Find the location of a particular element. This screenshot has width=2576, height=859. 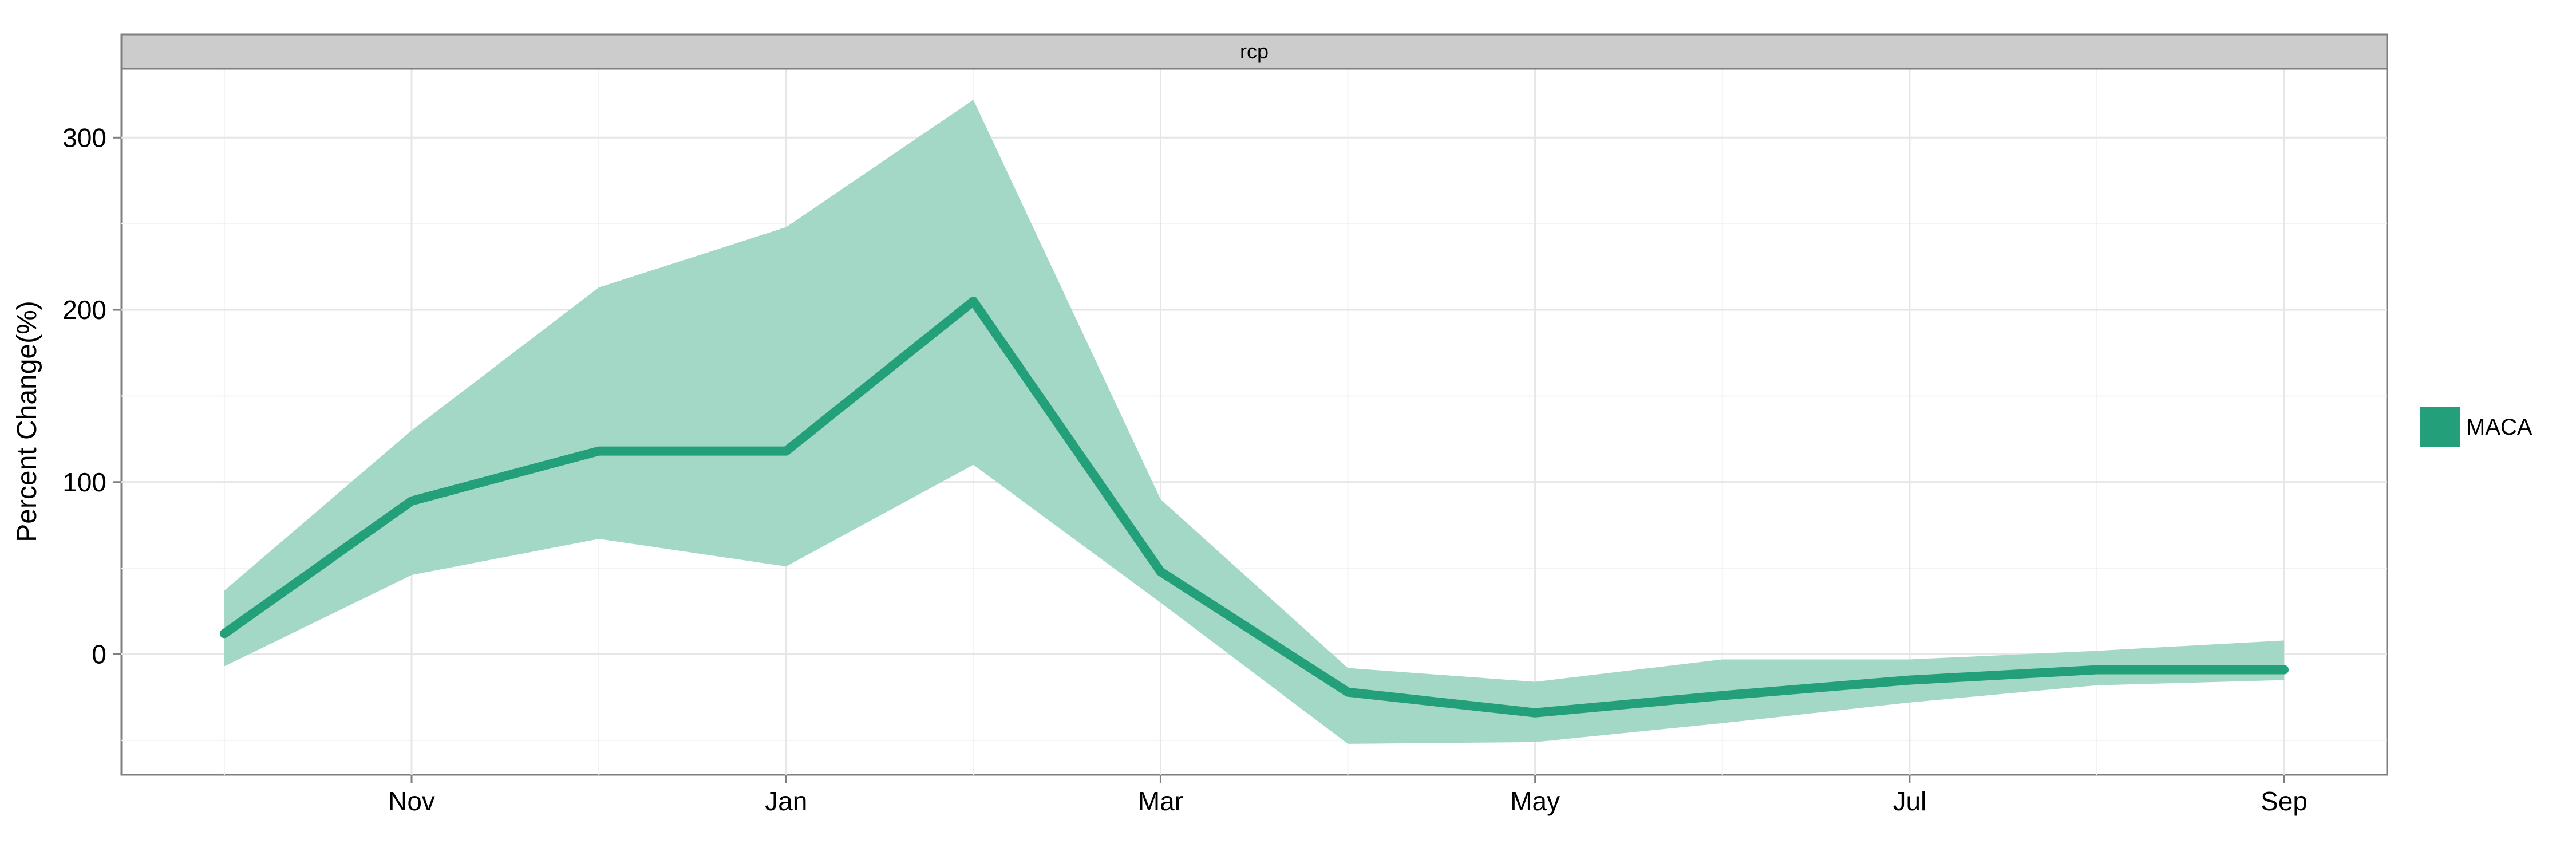

legend-swatch-maca is located at coordinates (2440, 427).